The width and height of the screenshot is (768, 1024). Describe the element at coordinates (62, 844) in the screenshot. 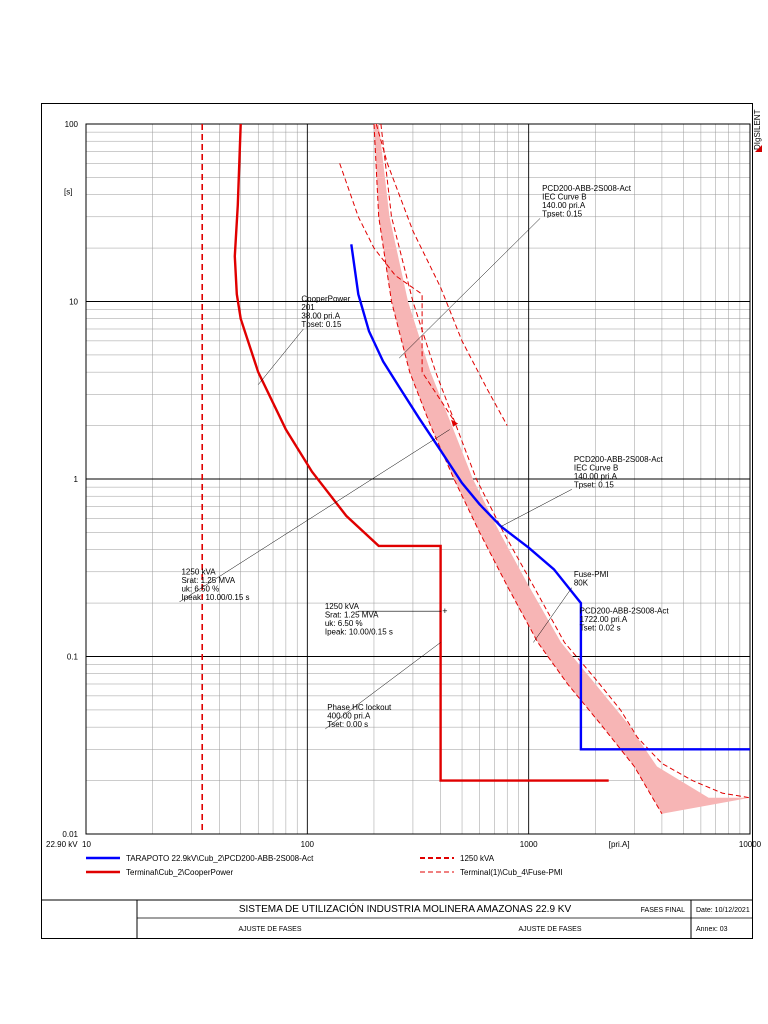

I see `voltage-label: 22.90 kV` at that location.